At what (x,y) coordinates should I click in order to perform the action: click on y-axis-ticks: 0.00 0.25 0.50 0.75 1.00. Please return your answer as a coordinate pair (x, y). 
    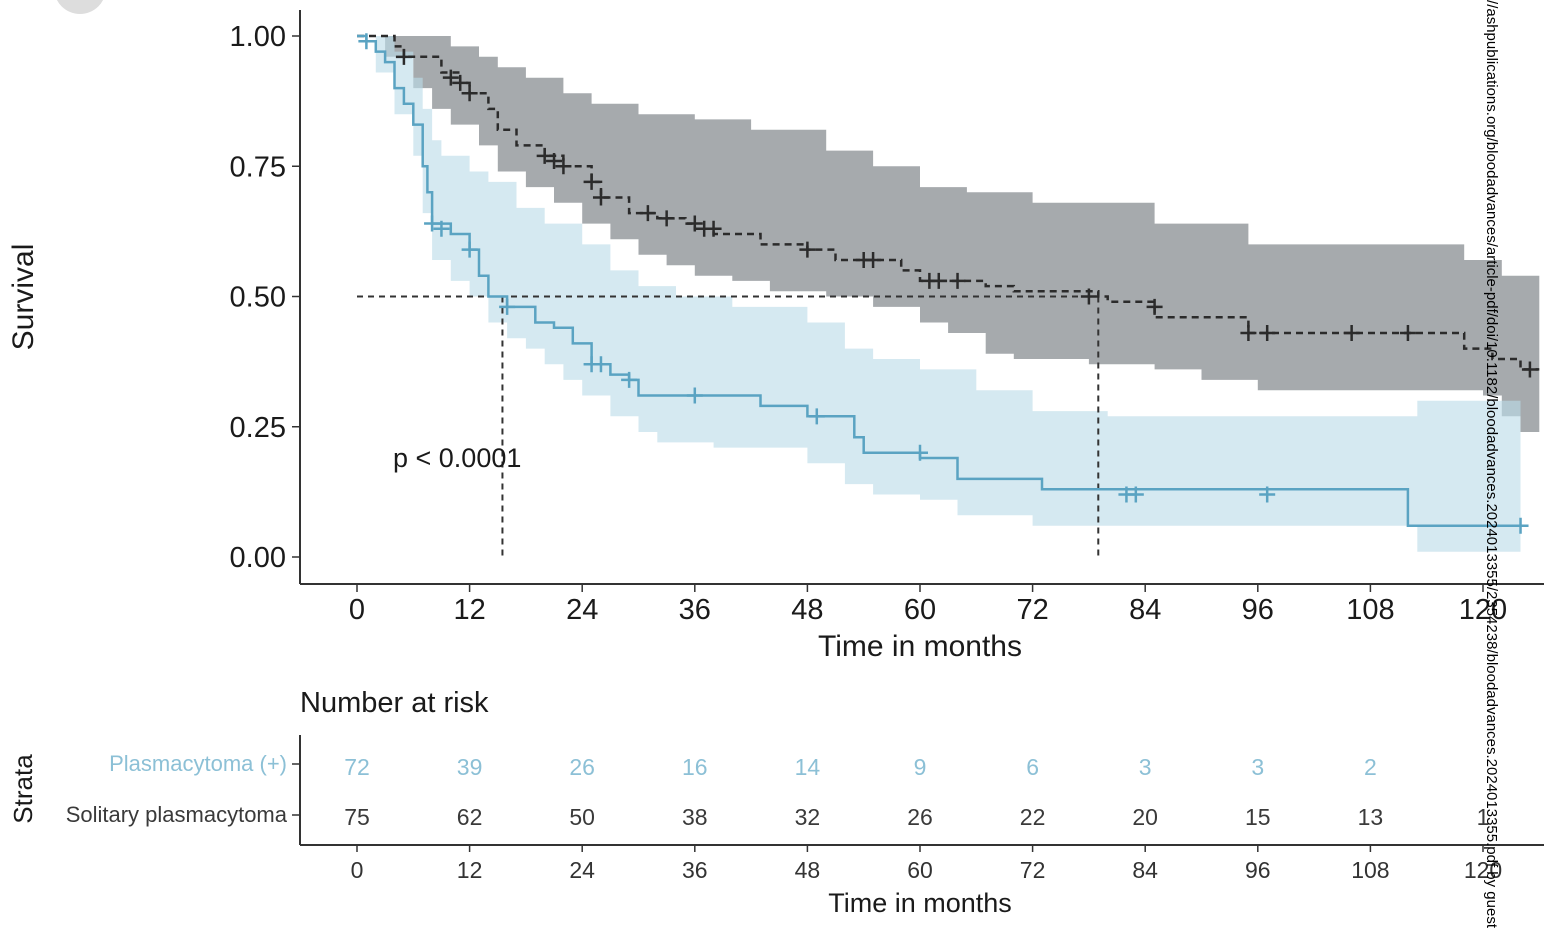
    Looking at the image, I should click on (265, 297).